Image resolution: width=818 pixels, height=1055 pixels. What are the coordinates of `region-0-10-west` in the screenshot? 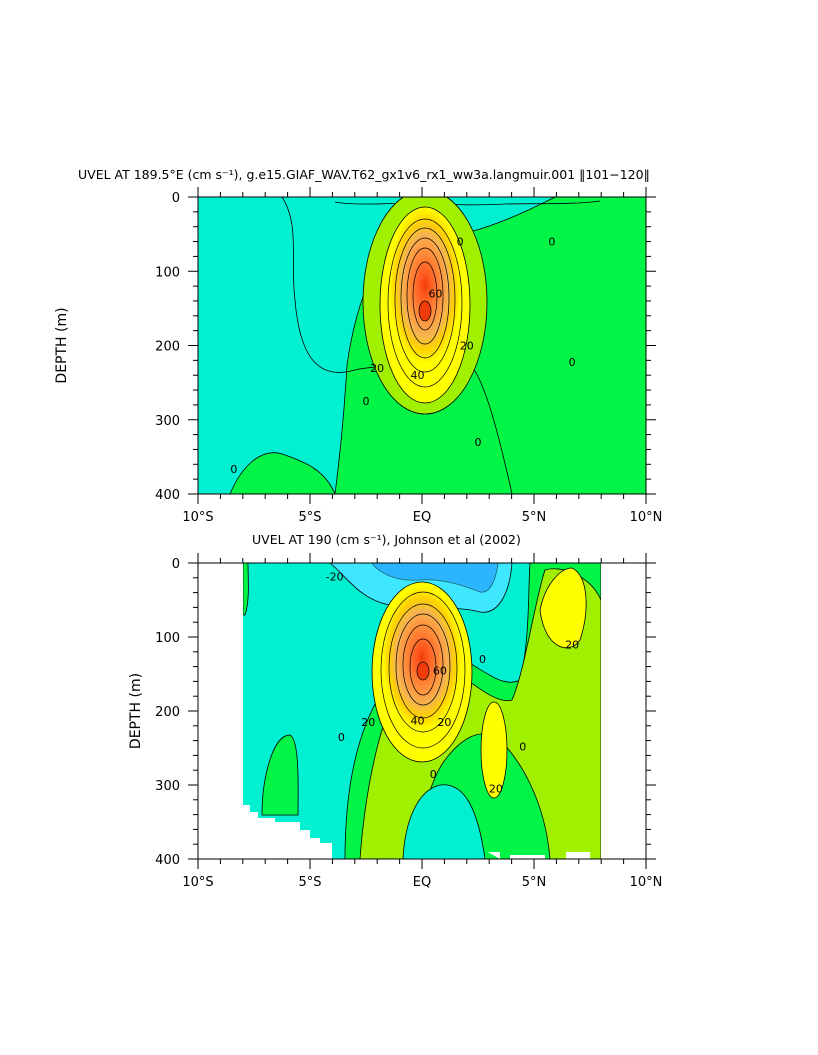 It's located at (271, 689).